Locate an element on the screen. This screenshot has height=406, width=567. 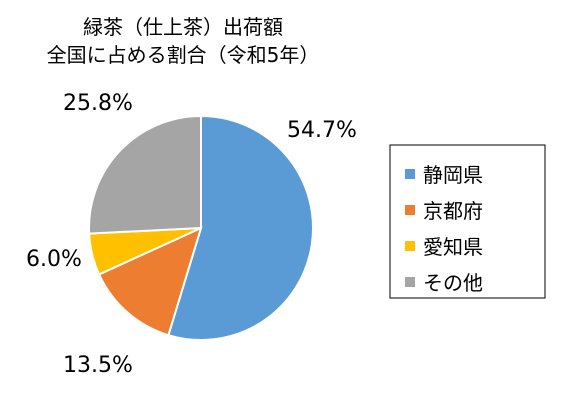
legend-label-1: 静岡県 is located at coordinates (453, 175).